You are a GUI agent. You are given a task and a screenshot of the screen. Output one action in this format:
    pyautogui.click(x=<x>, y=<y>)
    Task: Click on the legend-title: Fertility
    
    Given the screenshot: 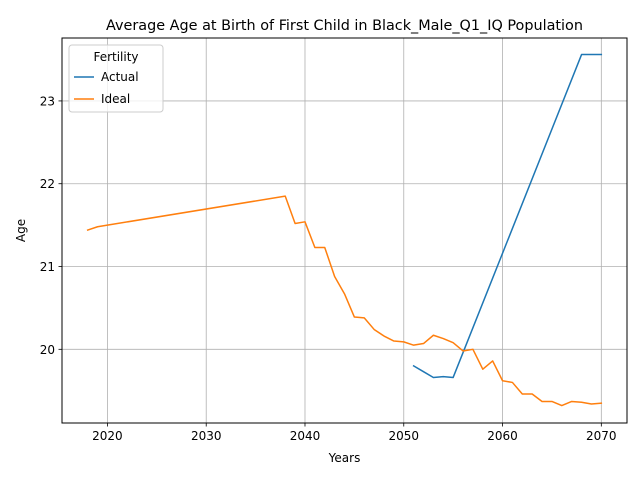 What is the action you would take?
    pyautogui.click(x=115, y=57)
    